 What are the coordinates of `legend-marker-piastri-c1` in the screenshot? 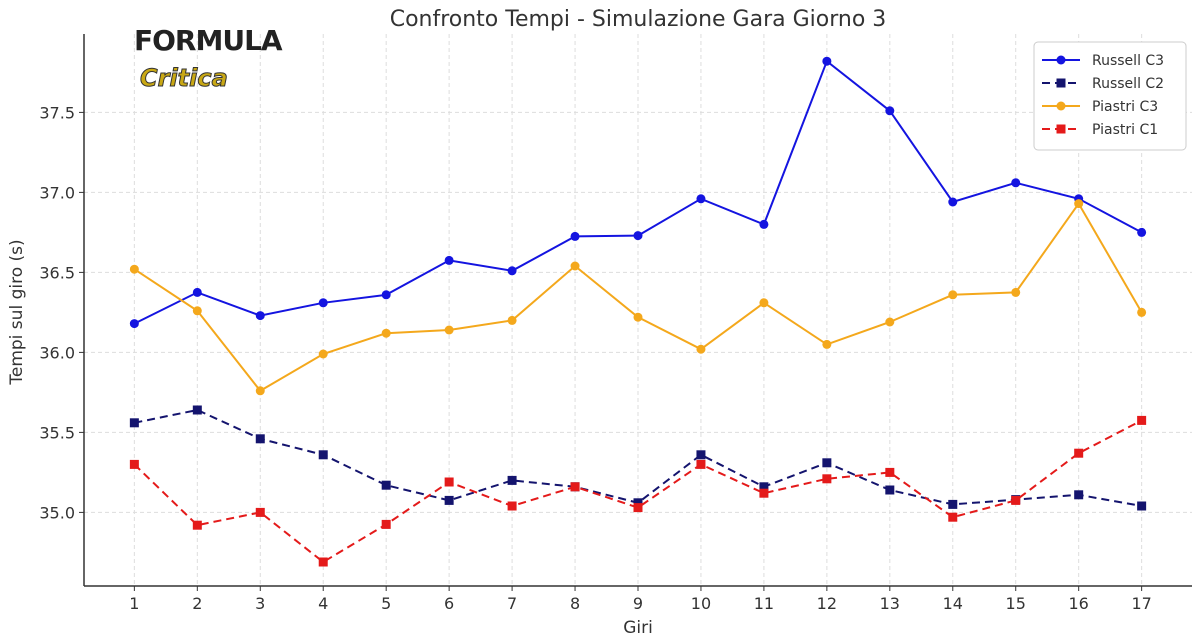 It's located at (1061, 129).